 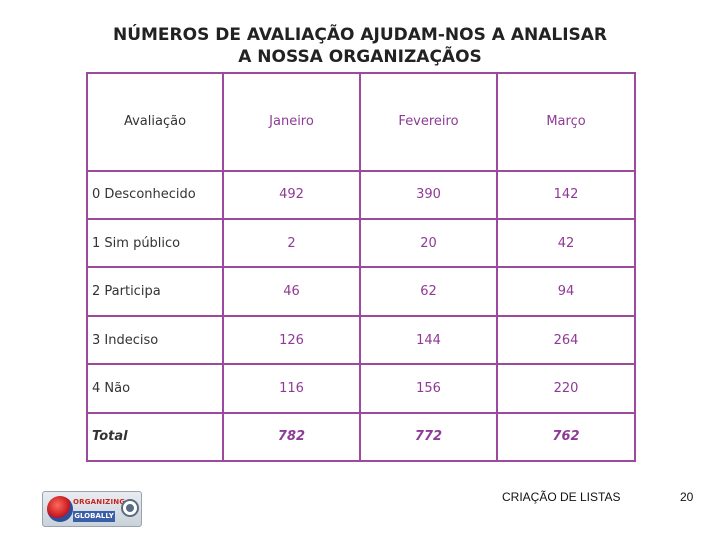 What do you see at coordinates (92, 509) in the screenshot?
I see `organizing-globally-logo: ORGANIZING GLOBALLY` at bounding box center [92, 509].